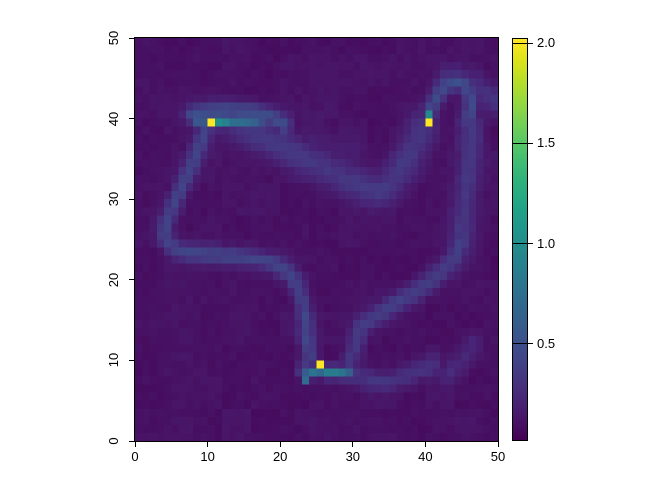 This screenshot has height=480, width=672. Describe the element at coordinates (546, 343) in the screenshot. I see `colorbar-tick-label: 0.5` at that location.